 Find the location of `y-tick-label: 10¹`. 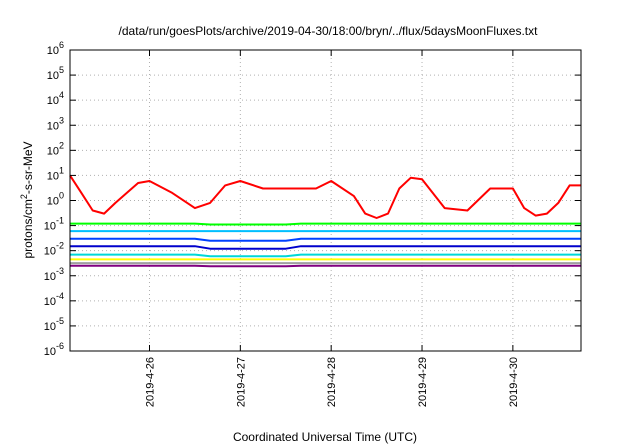

y-tick-label: 10¹ is located at coordinates (55, 173).